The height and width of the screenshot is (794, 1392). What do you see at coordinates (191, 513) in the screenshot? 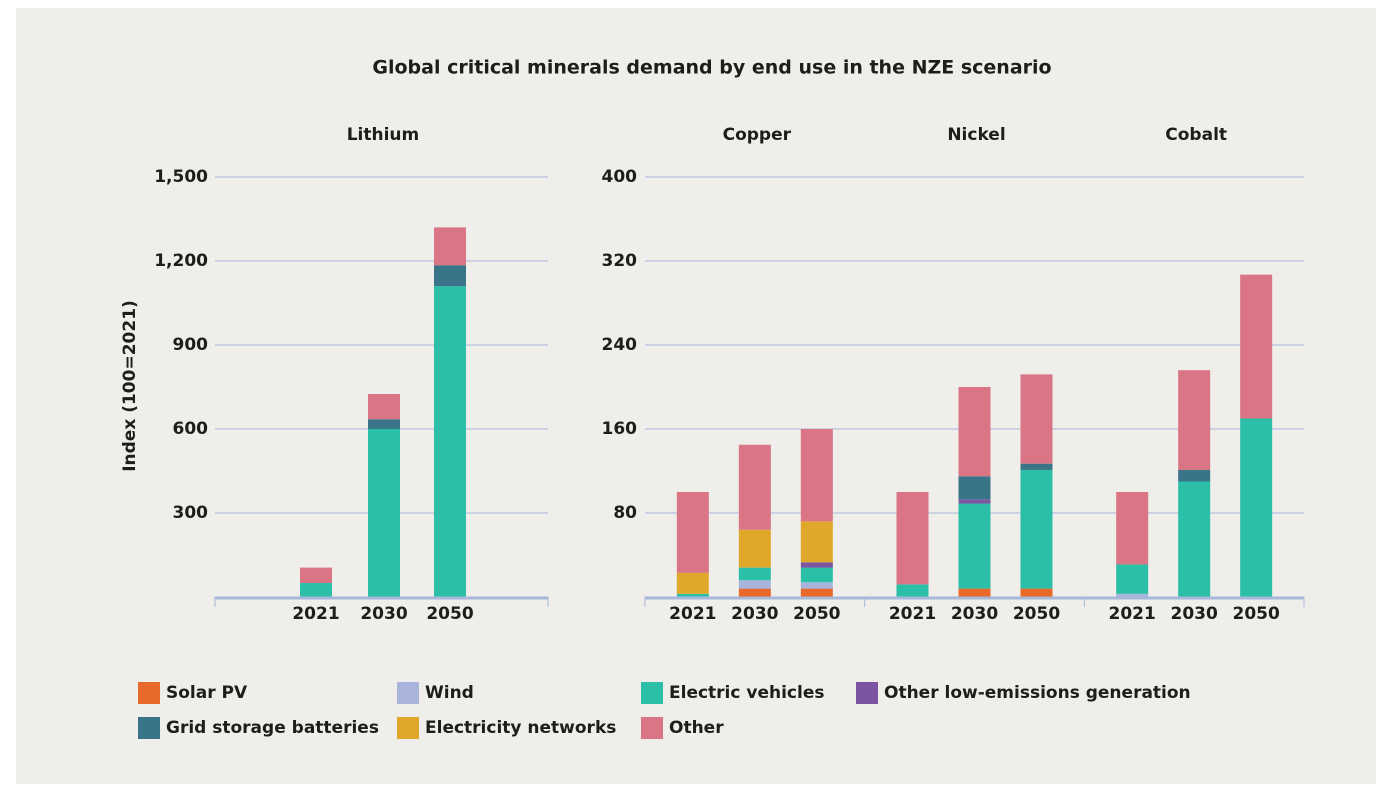
I see `y-tick-label: 300` at bounding box center [191, 513].